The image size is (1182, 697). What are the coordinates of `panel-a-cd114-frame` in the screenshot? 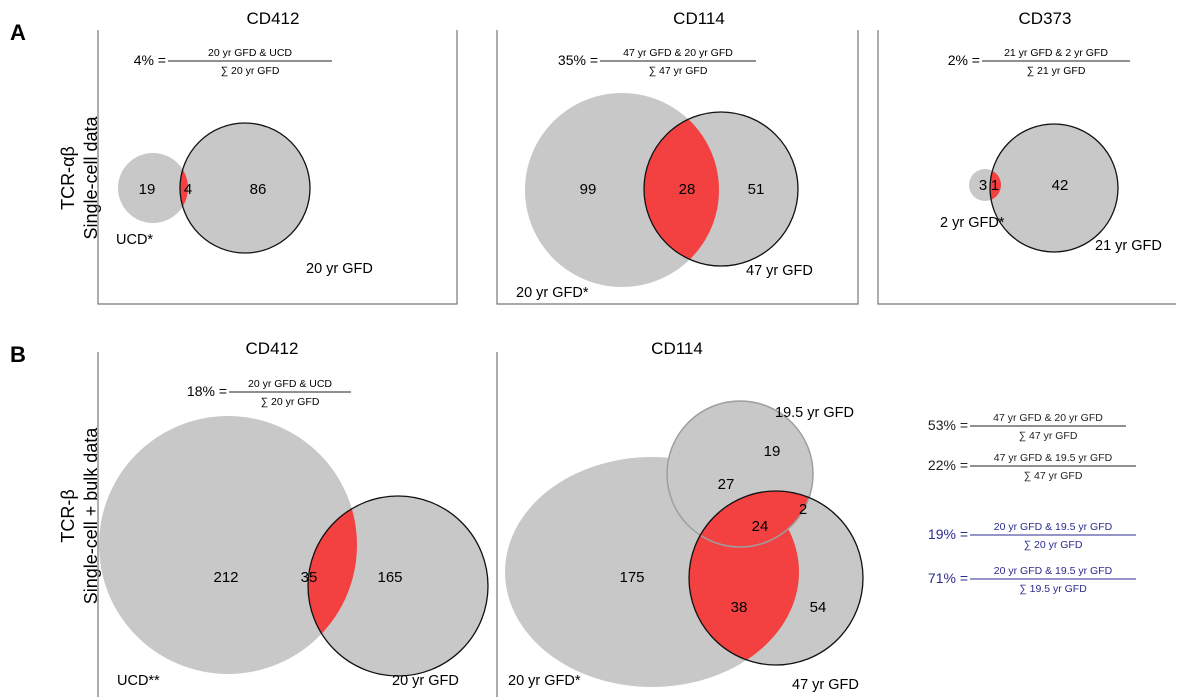 It's located at (677, 167).